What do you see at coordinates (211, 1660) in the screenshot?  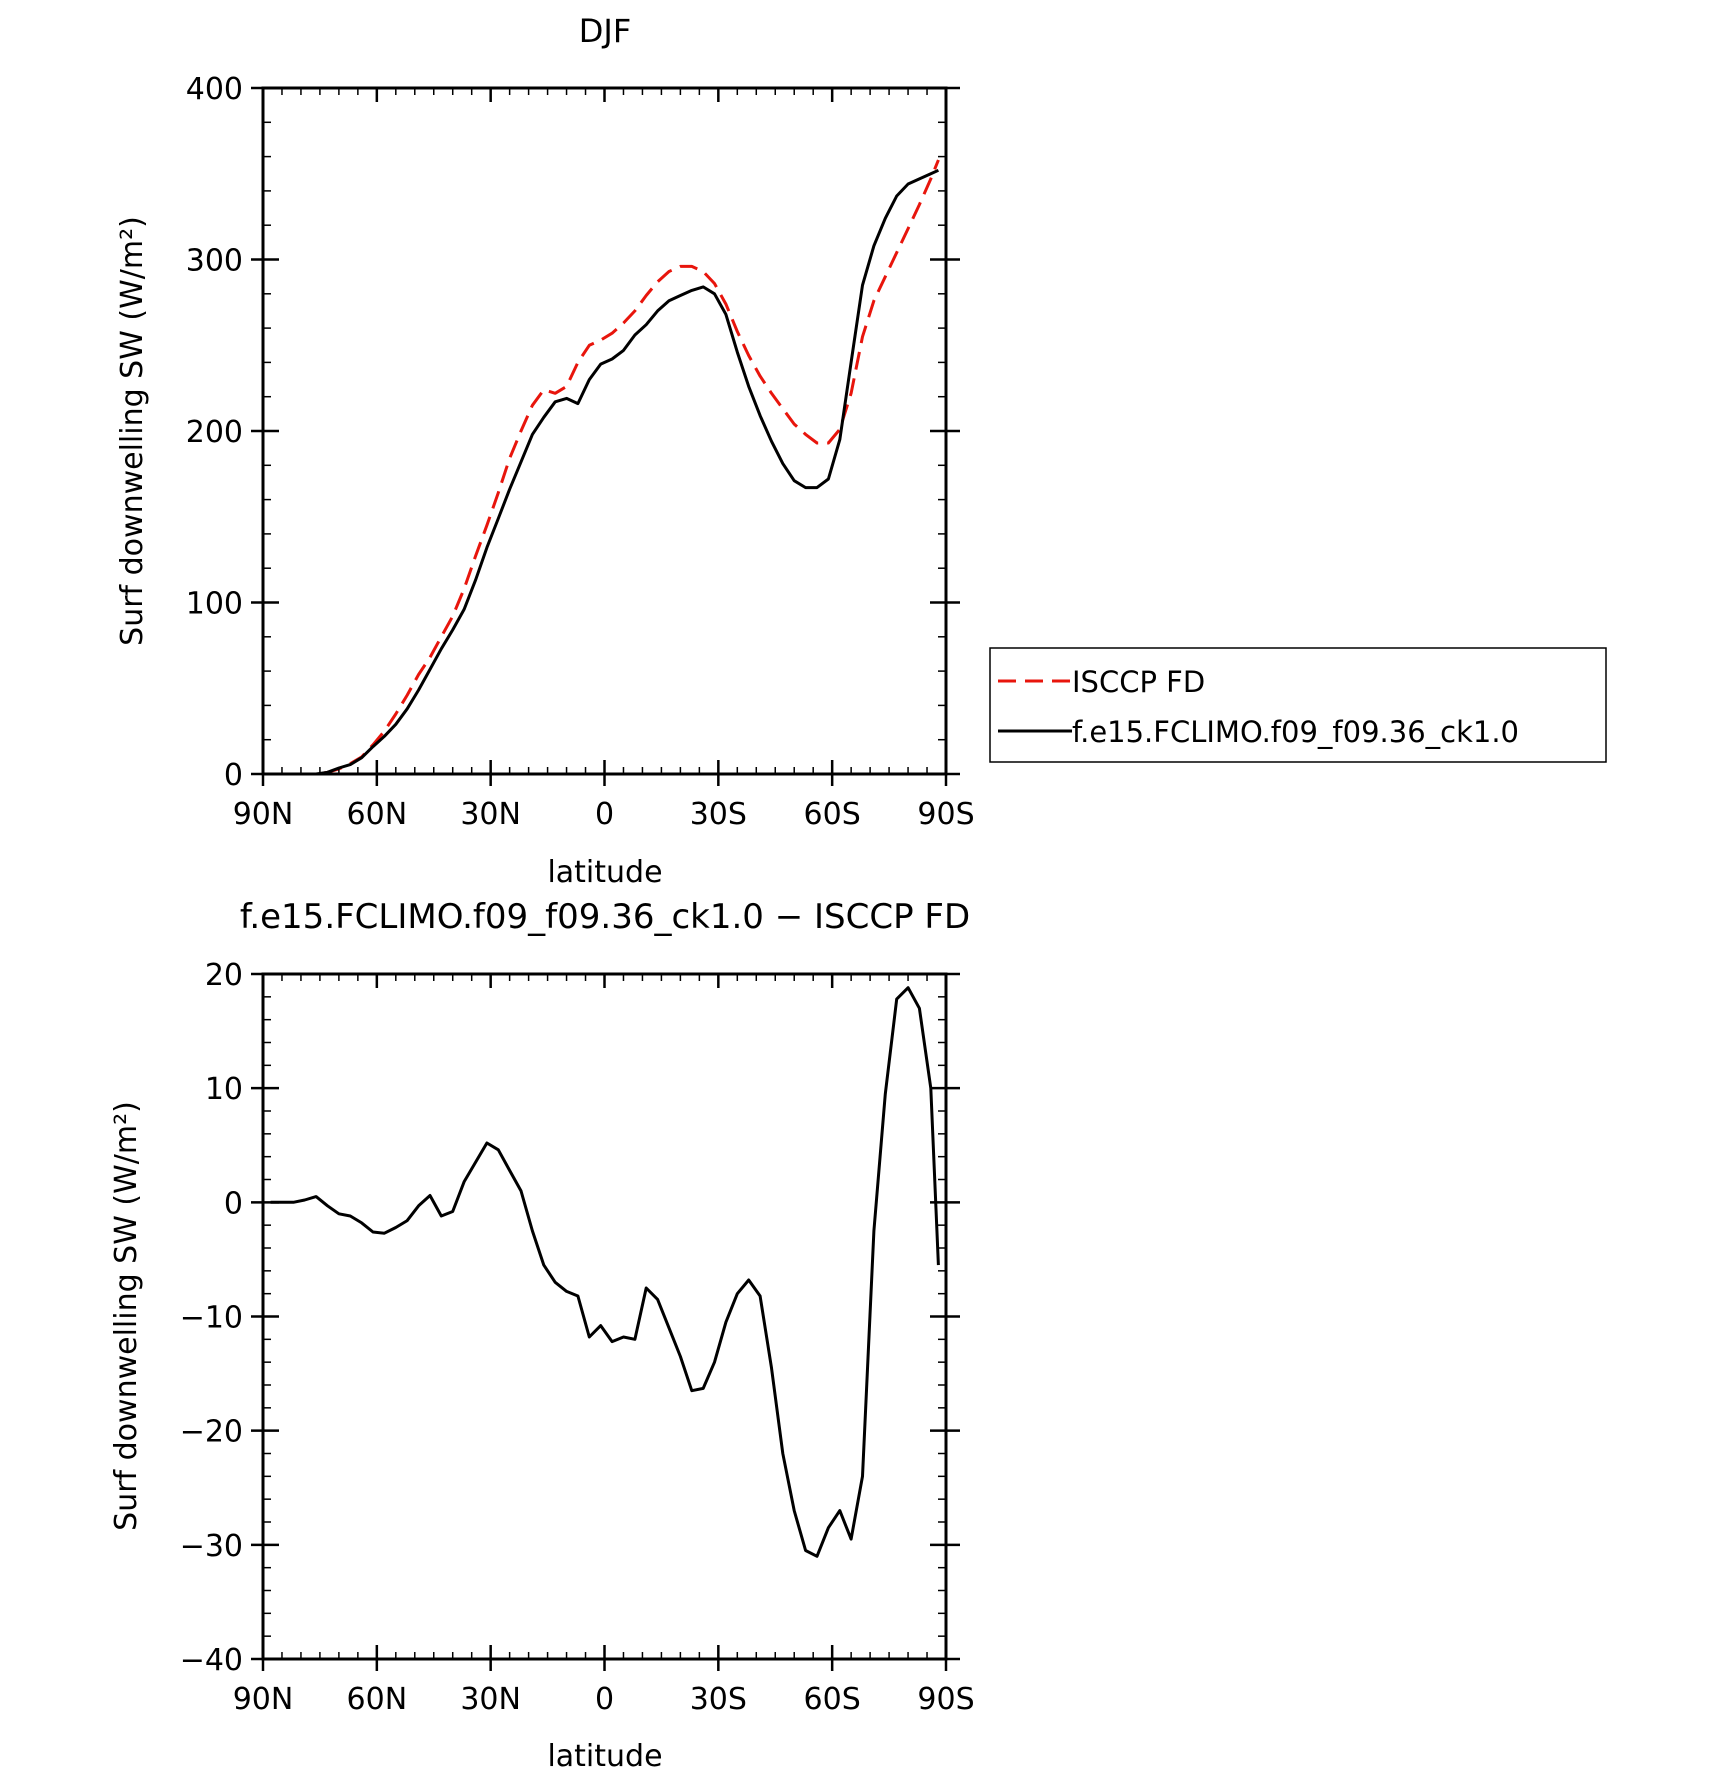 I see `y-tick-label: −40` at bounding box center [211, 1660].